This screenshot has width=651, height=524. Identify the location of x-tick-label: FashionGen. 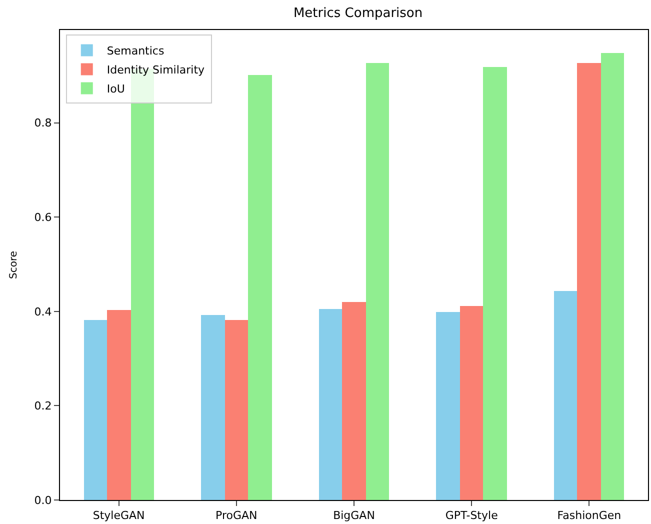
(589, 515).